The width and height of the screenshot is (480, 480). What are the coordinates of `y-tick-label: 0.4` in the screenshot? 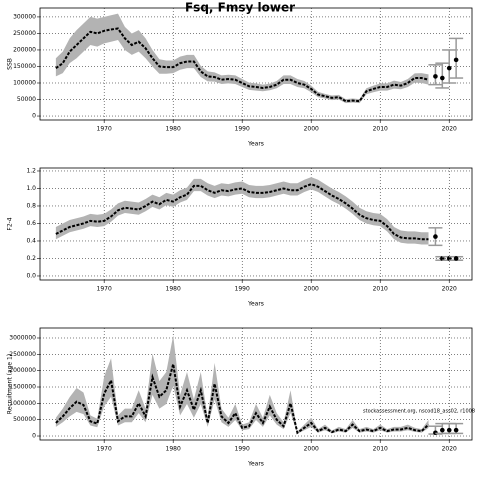 It's located at (31, 240).